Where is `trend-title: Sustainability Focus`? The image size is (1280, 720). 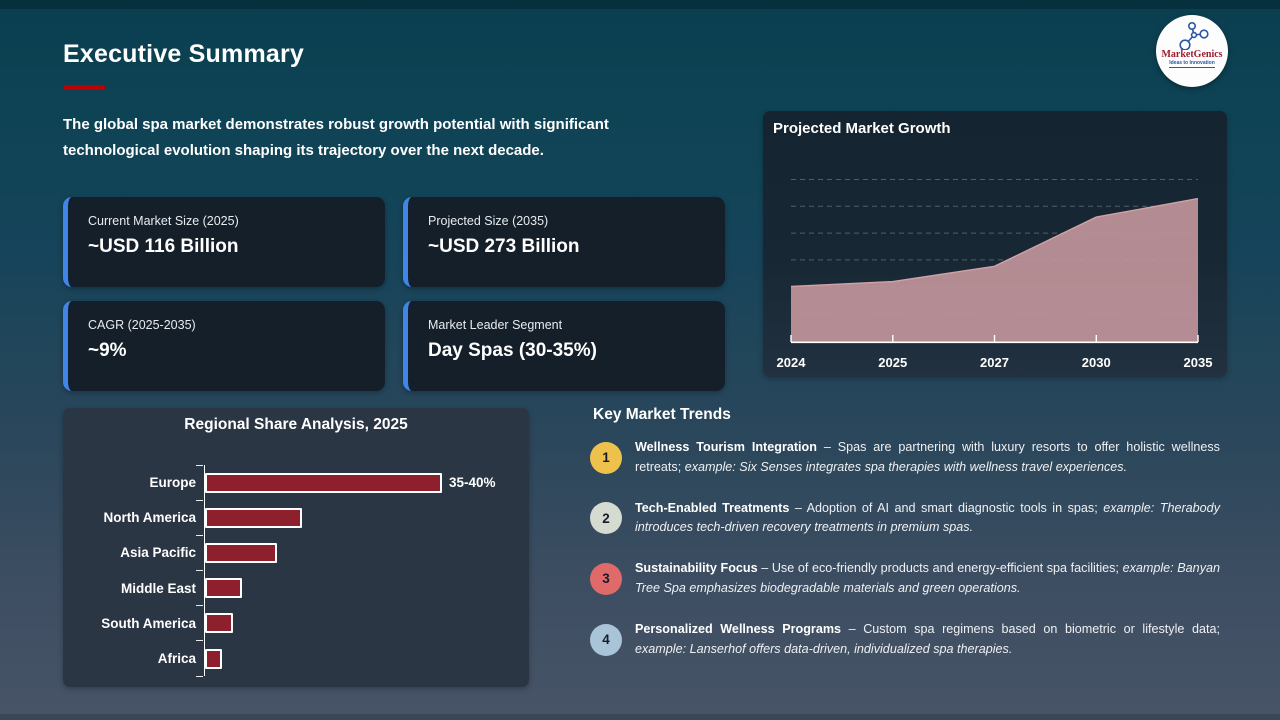
trend-title: Sustainability Focus is located at coordinates (696, 568).